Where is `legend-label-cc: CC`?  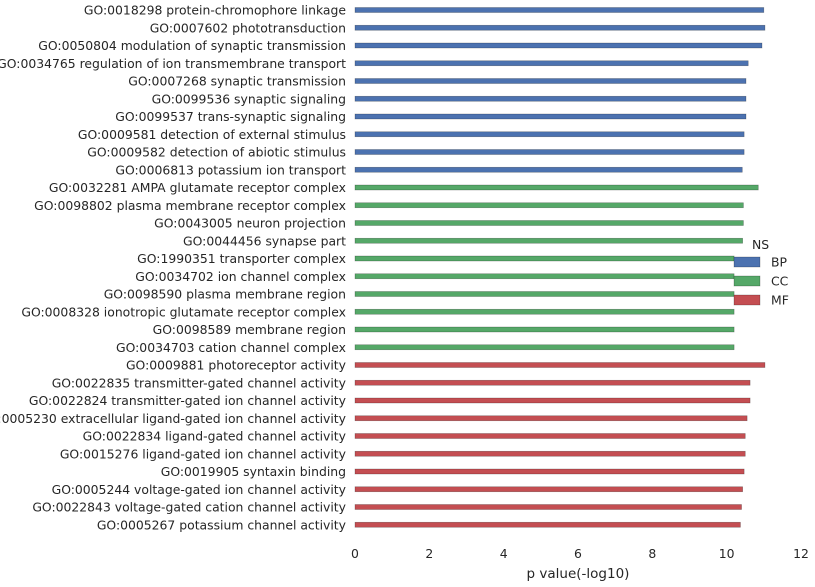 legend-label-cc: CC is located at coordinates (779, 281).